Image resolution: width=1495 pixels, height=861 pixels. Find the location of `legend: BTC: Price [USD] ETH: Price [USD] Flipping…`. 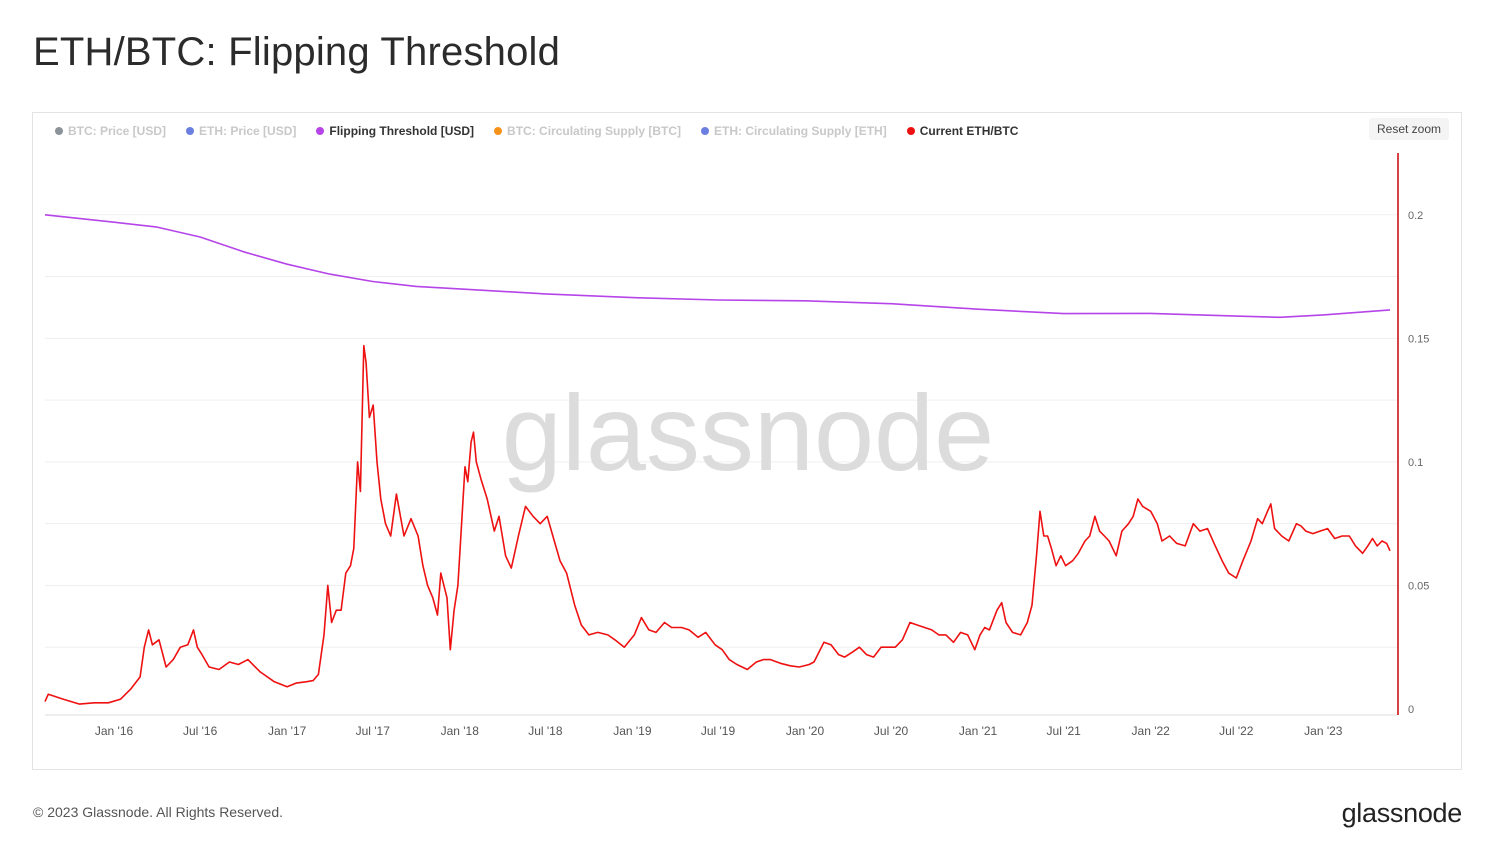

legend: BTC: Price [USD] ETH: Price [USD] Flipping… is located at coordinates (536, 131).